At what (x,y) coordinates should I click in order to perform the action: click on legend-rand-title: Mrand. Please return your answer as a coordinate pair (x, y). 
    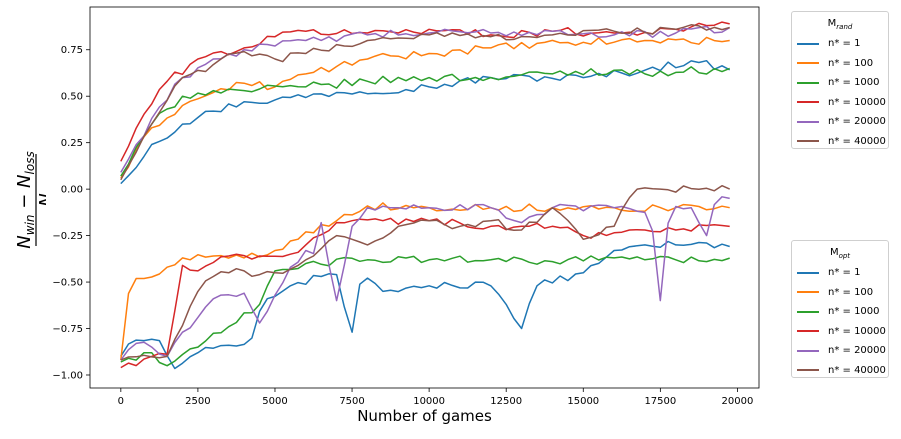
    Looking at the image, I should click on (840, 24).